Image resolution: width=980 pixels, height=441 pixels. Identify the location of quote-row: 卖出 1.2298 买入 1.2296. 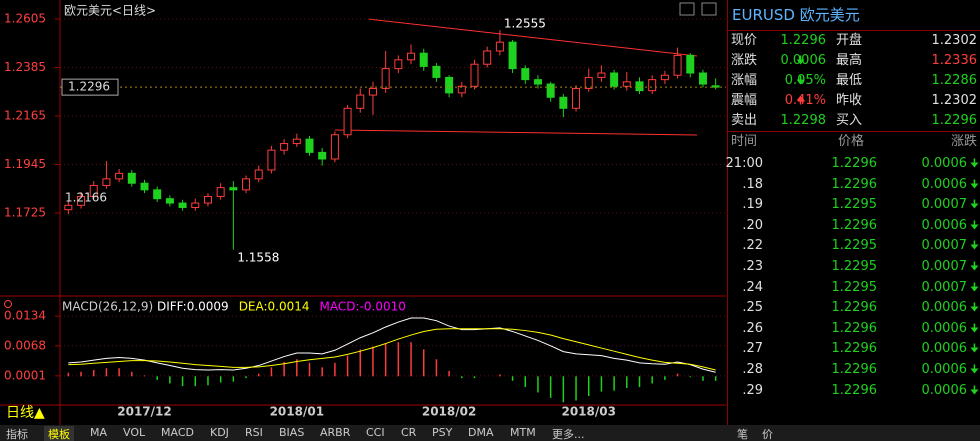
(854, 121).